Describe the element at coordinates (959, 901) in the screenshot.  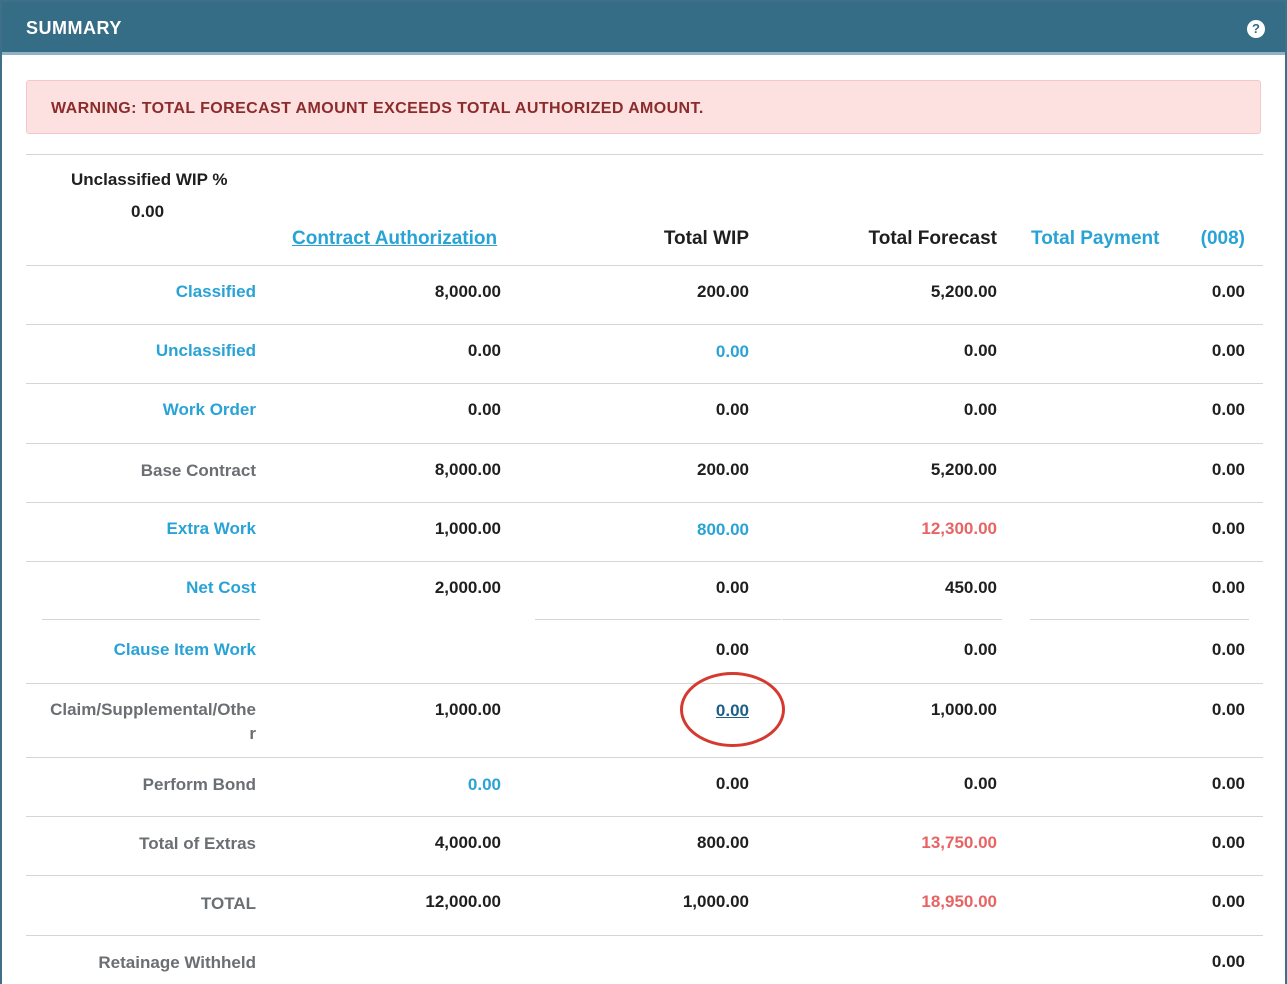
I see `total-forecast: 18,950.00` at that location.